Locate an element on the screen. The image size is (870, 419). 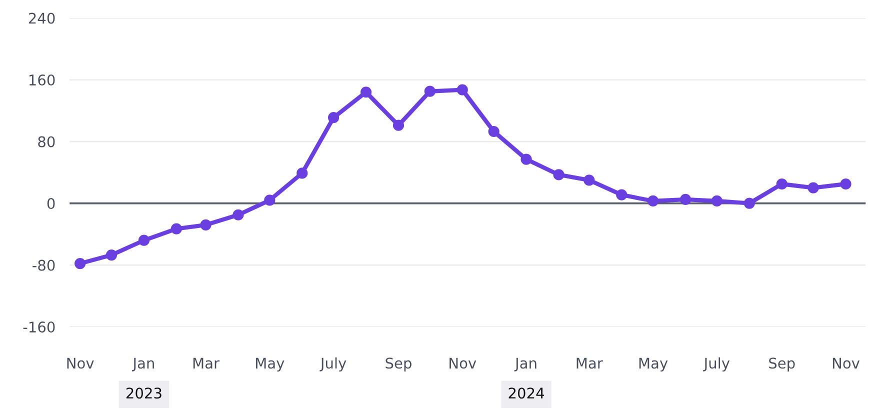
x2-tick-label: 2024 is located at coordinates (526, 393).